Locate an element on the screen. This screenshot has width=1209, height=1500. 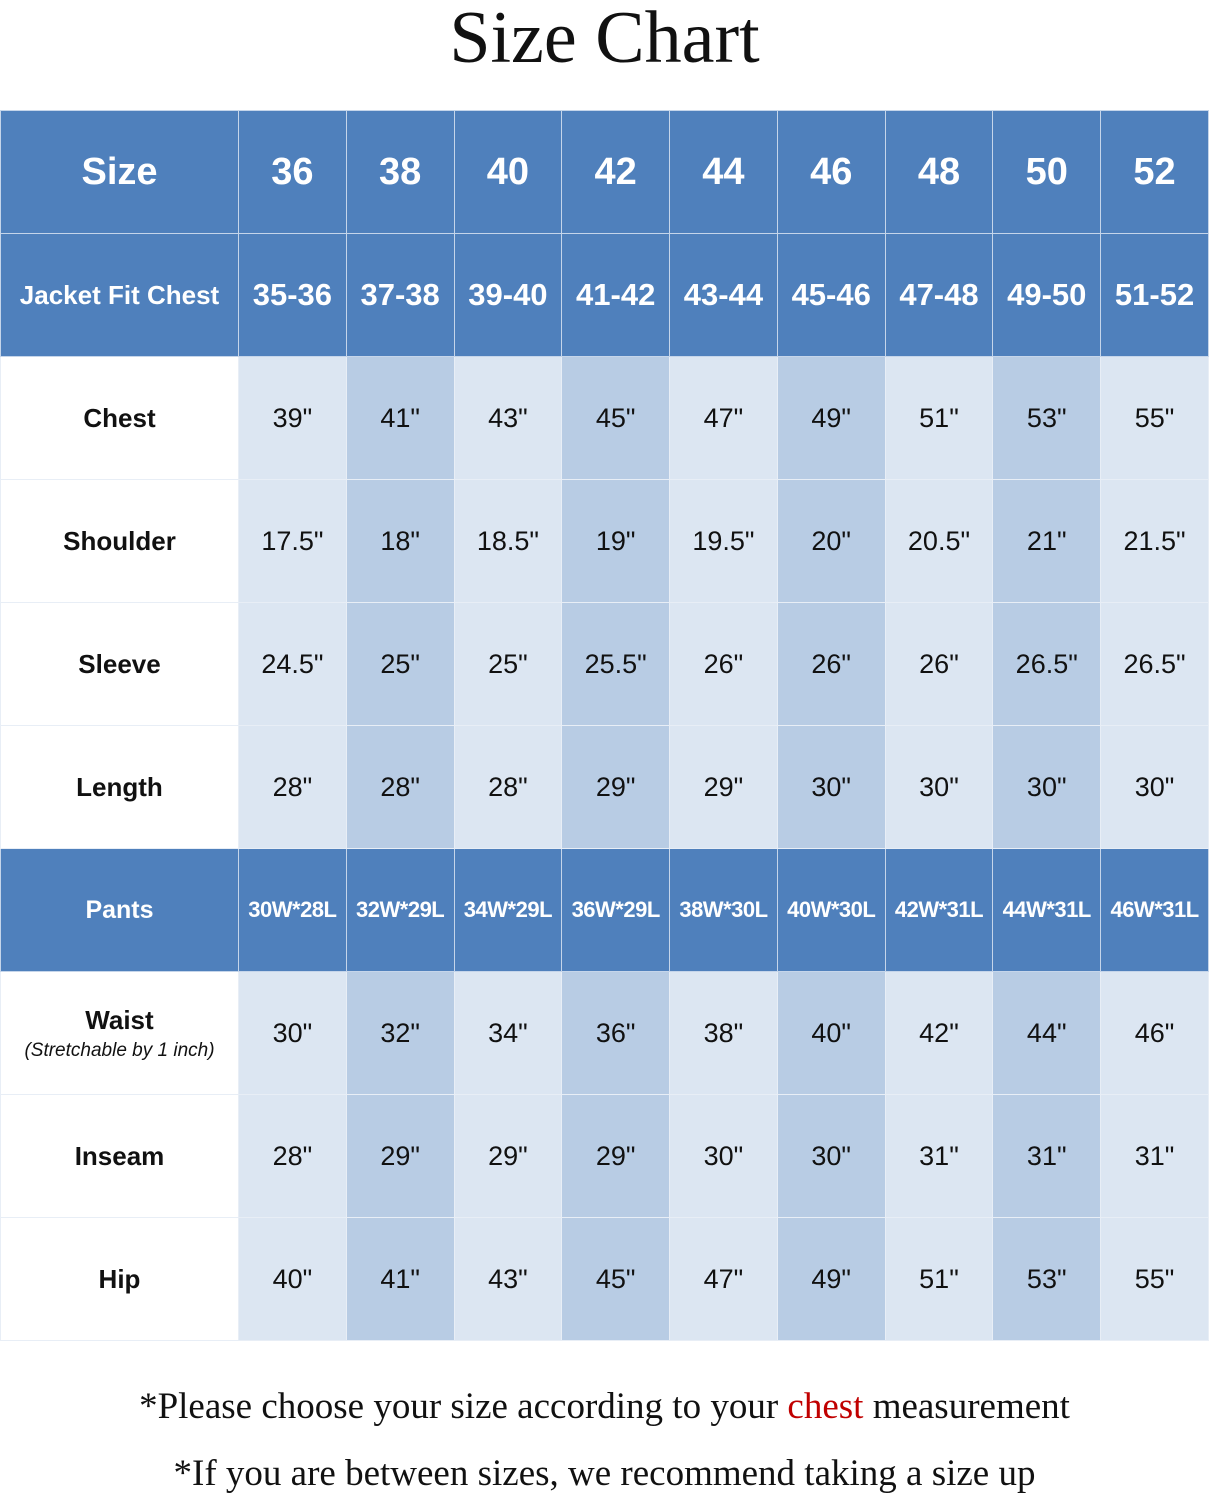
header-cell: 43-44 is located at coordinates (723, 295).